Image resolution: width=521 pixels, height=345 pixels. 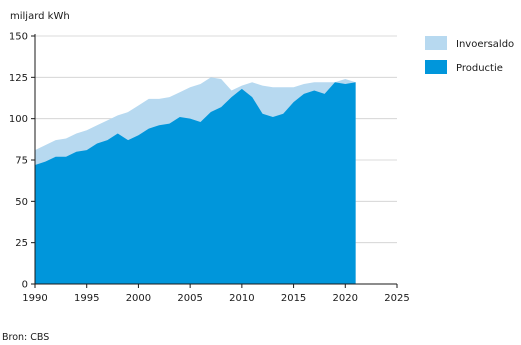 I want to click on legend-swatch-productie, so click(x=436, y=67).